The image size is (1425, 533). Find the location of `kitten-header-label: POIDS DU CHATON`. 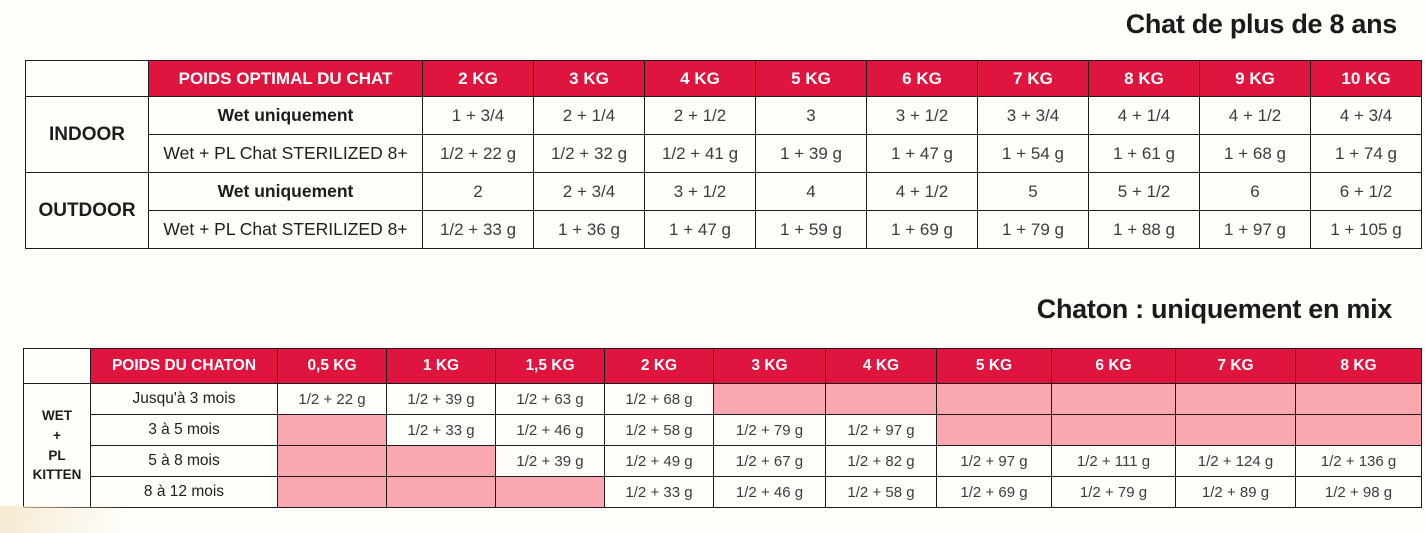

kitten-header-label: POIDS DU CHATON is located at coordinates (184, 366).